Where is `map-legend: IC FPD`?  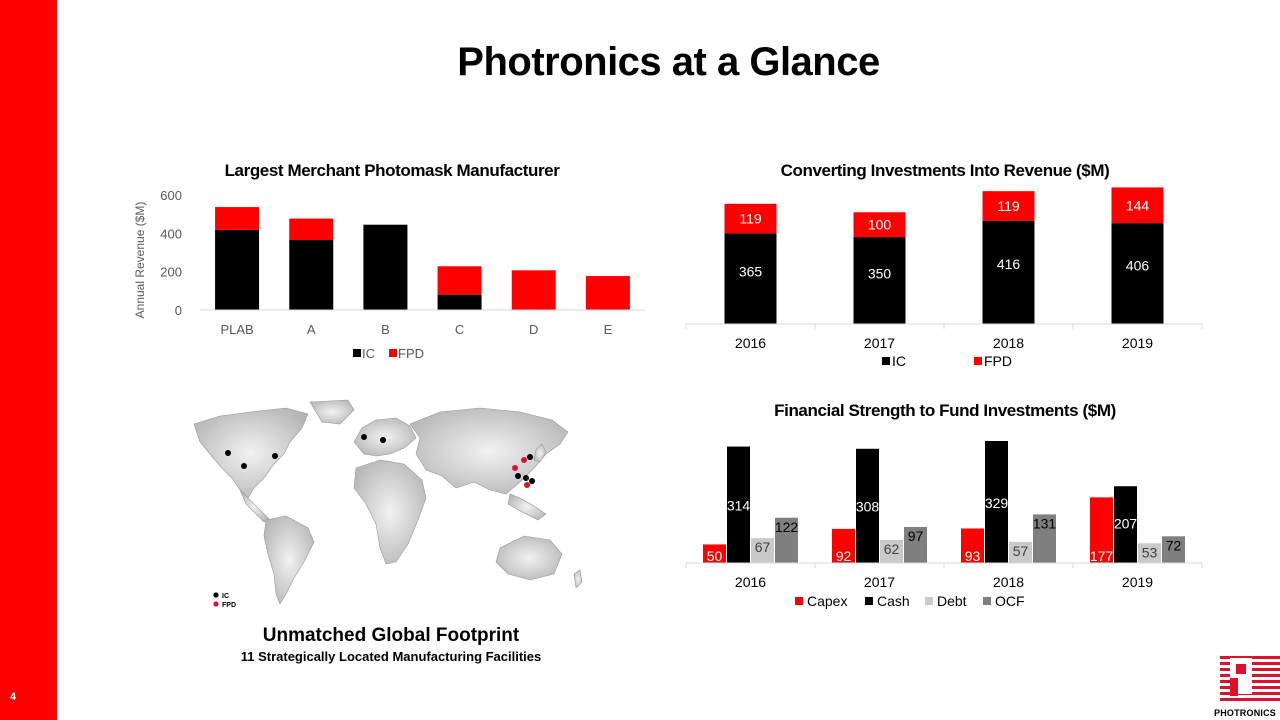 map-legend: IC FPD is located at coordinates (224, 600).